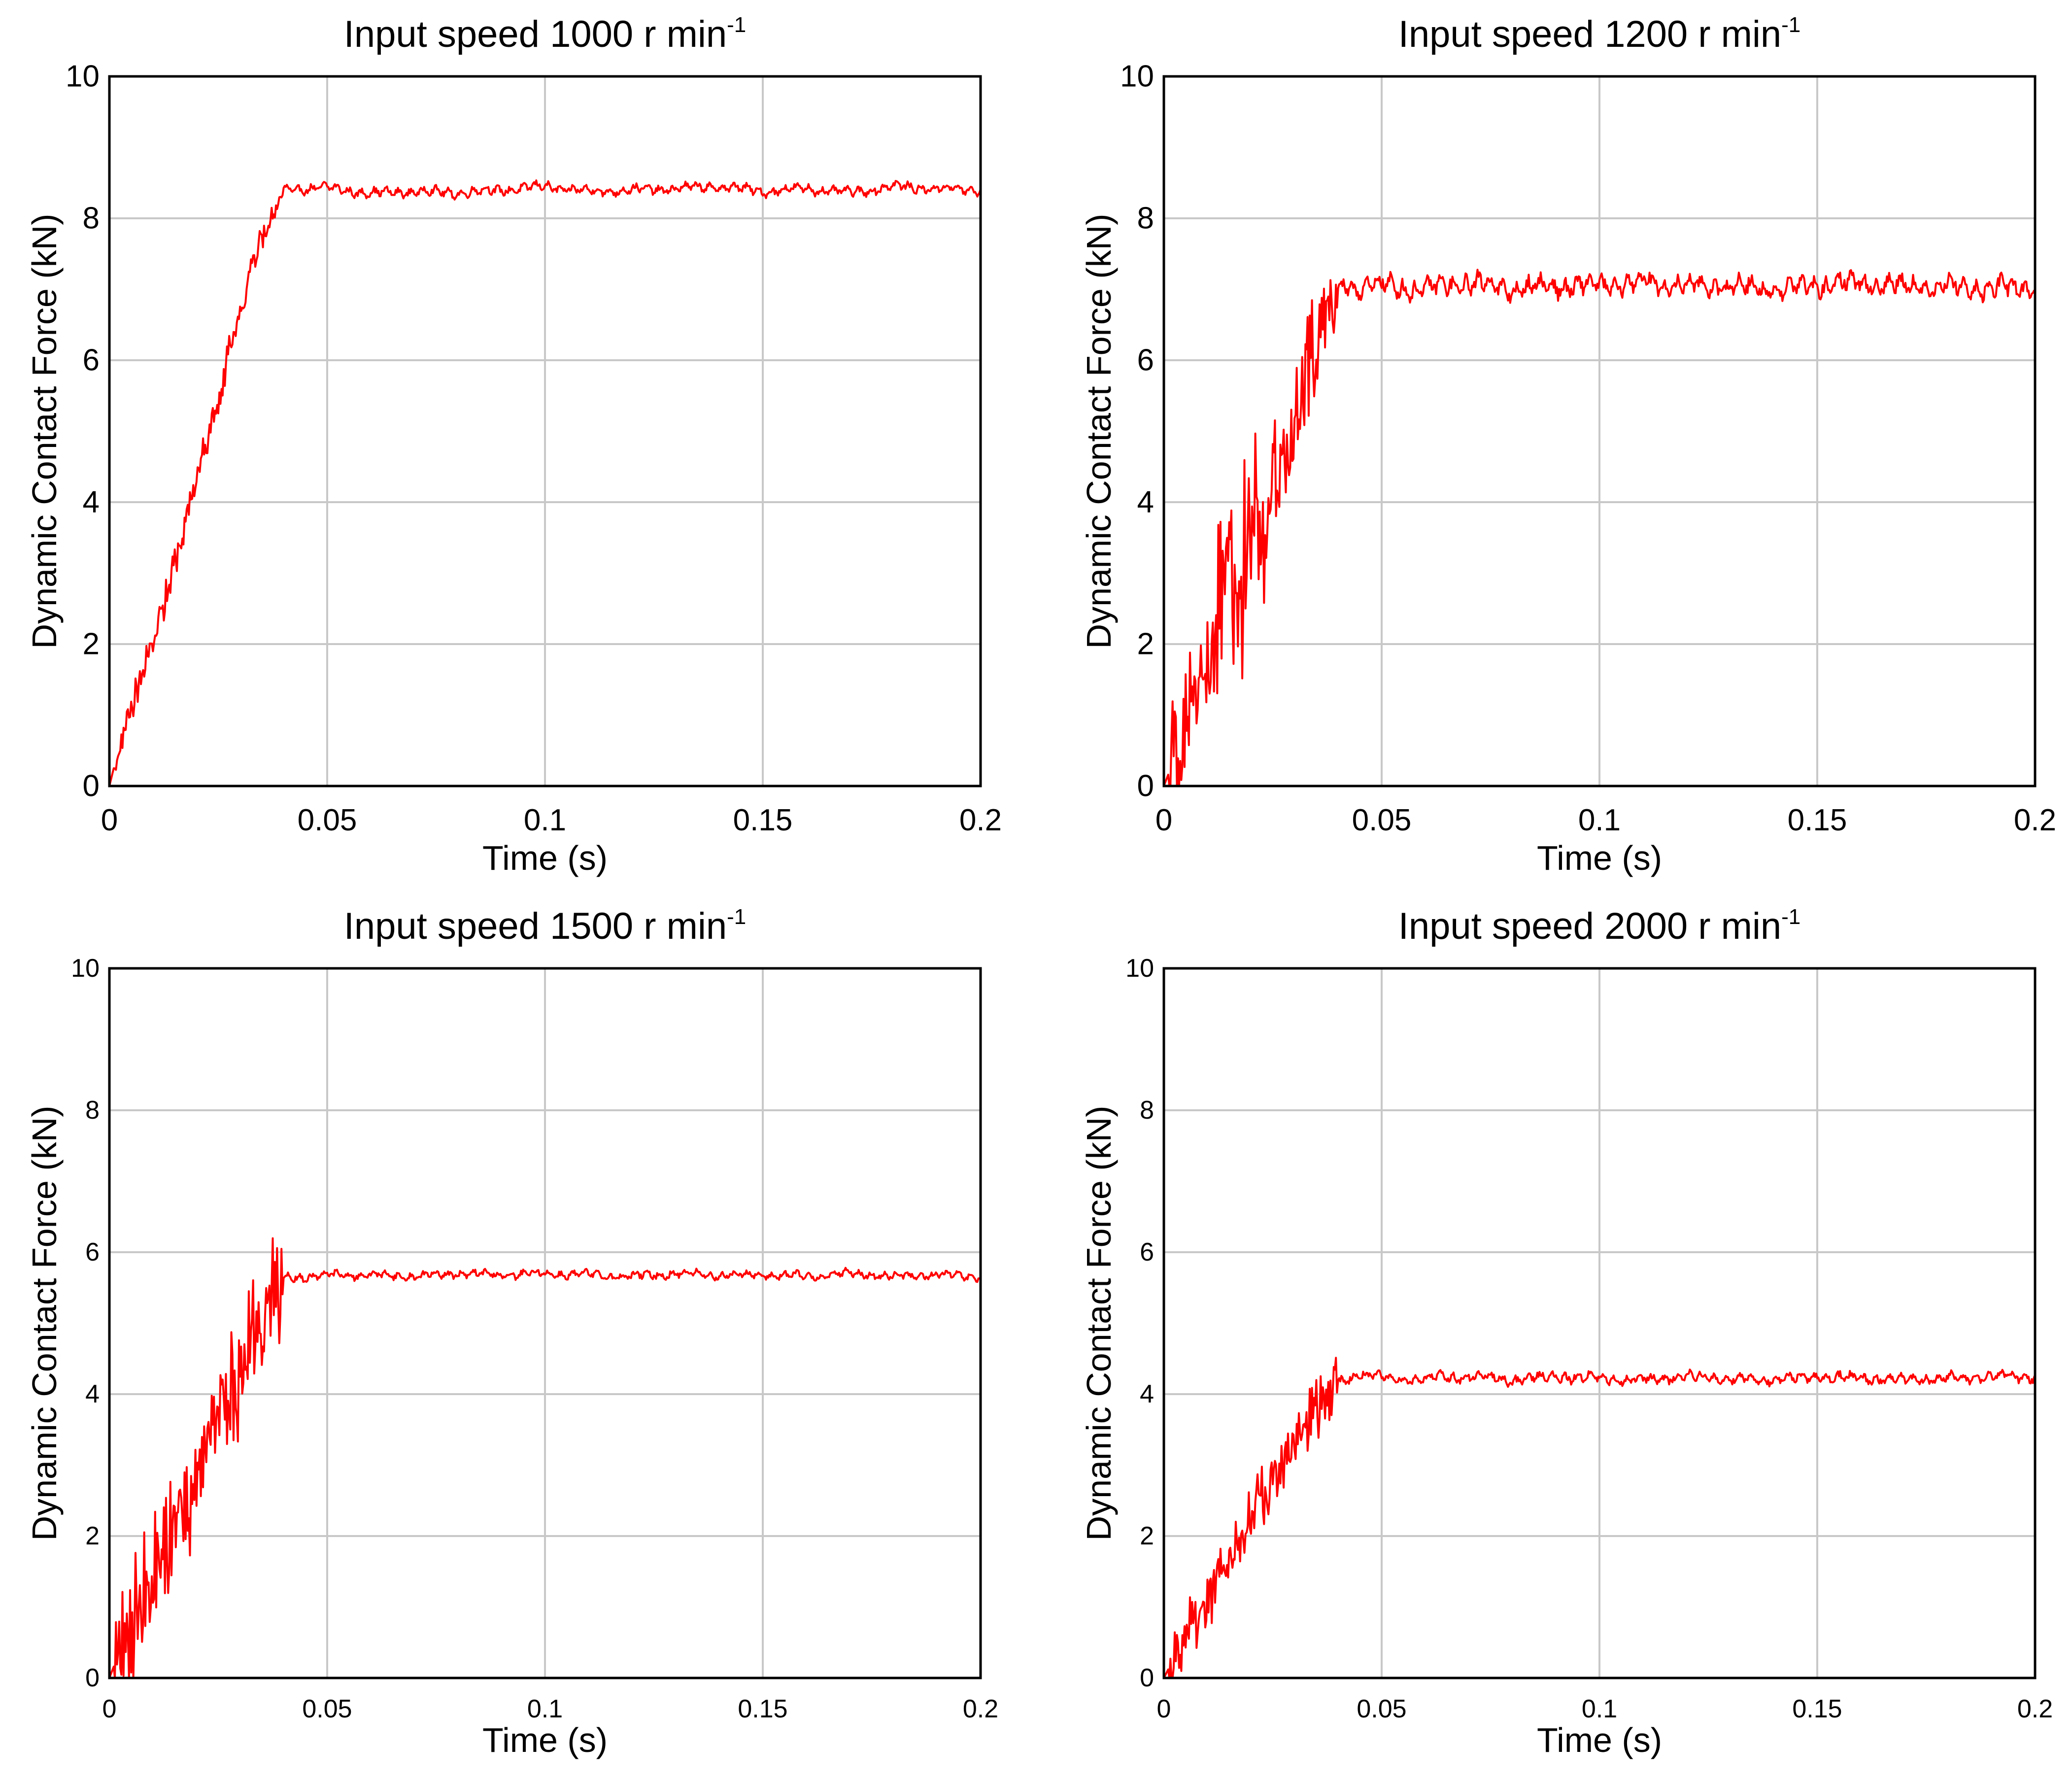  I want to click on chart-title: Input speed 1200 r min-1, so click(1599, 34).